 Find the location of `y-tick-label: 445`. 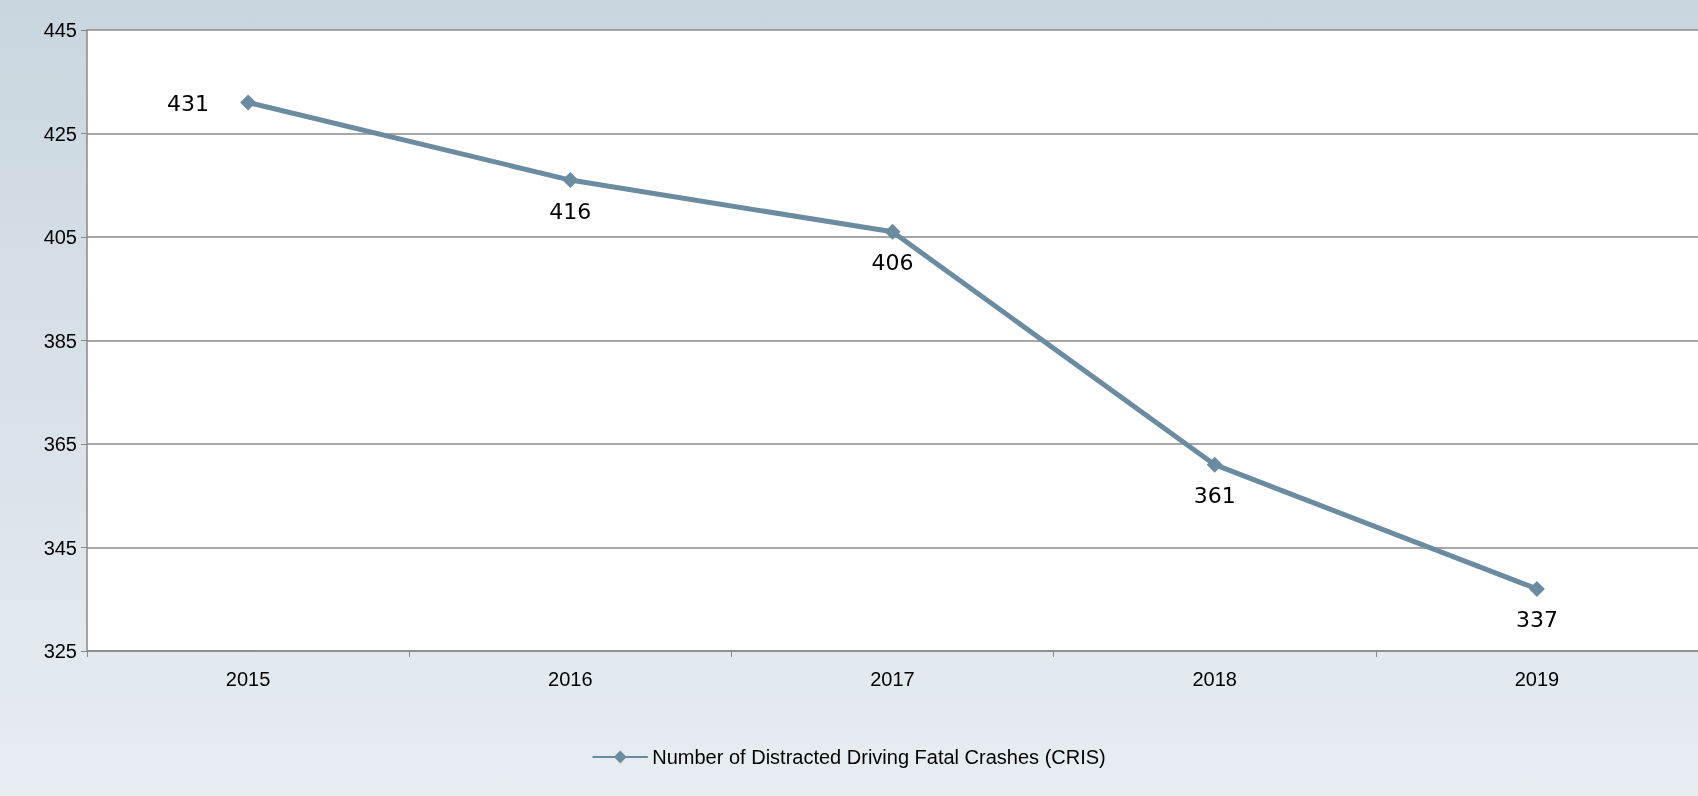

y-tick-label: 445 is located at coordinates (60, 30).